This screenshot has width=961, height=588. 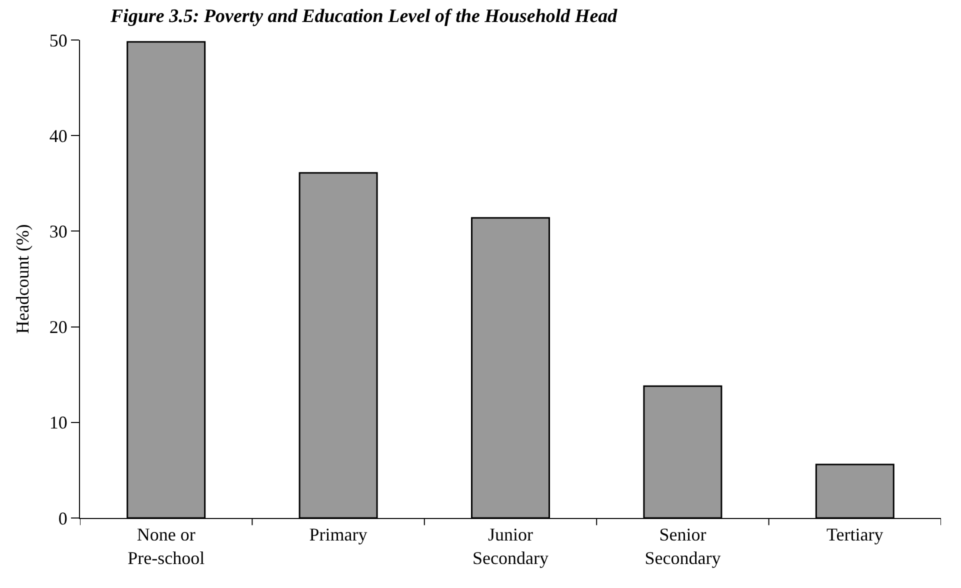 I want to click on y-tick-label: 10, so click(x=58, y=422).